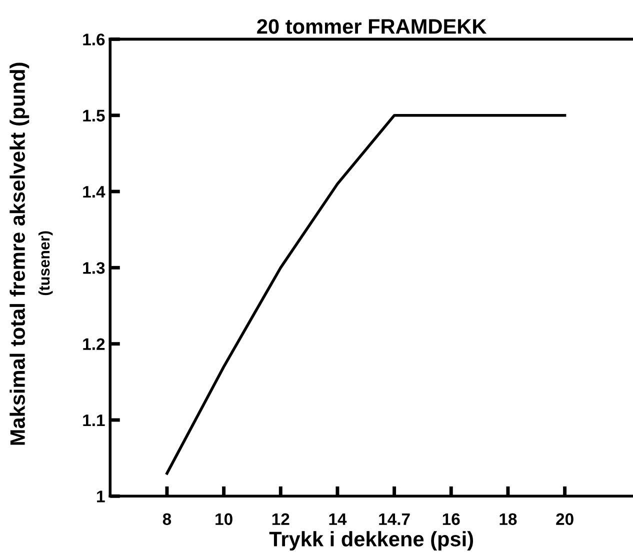  I want to click on y-tick-label: 1, so click(101, 496).